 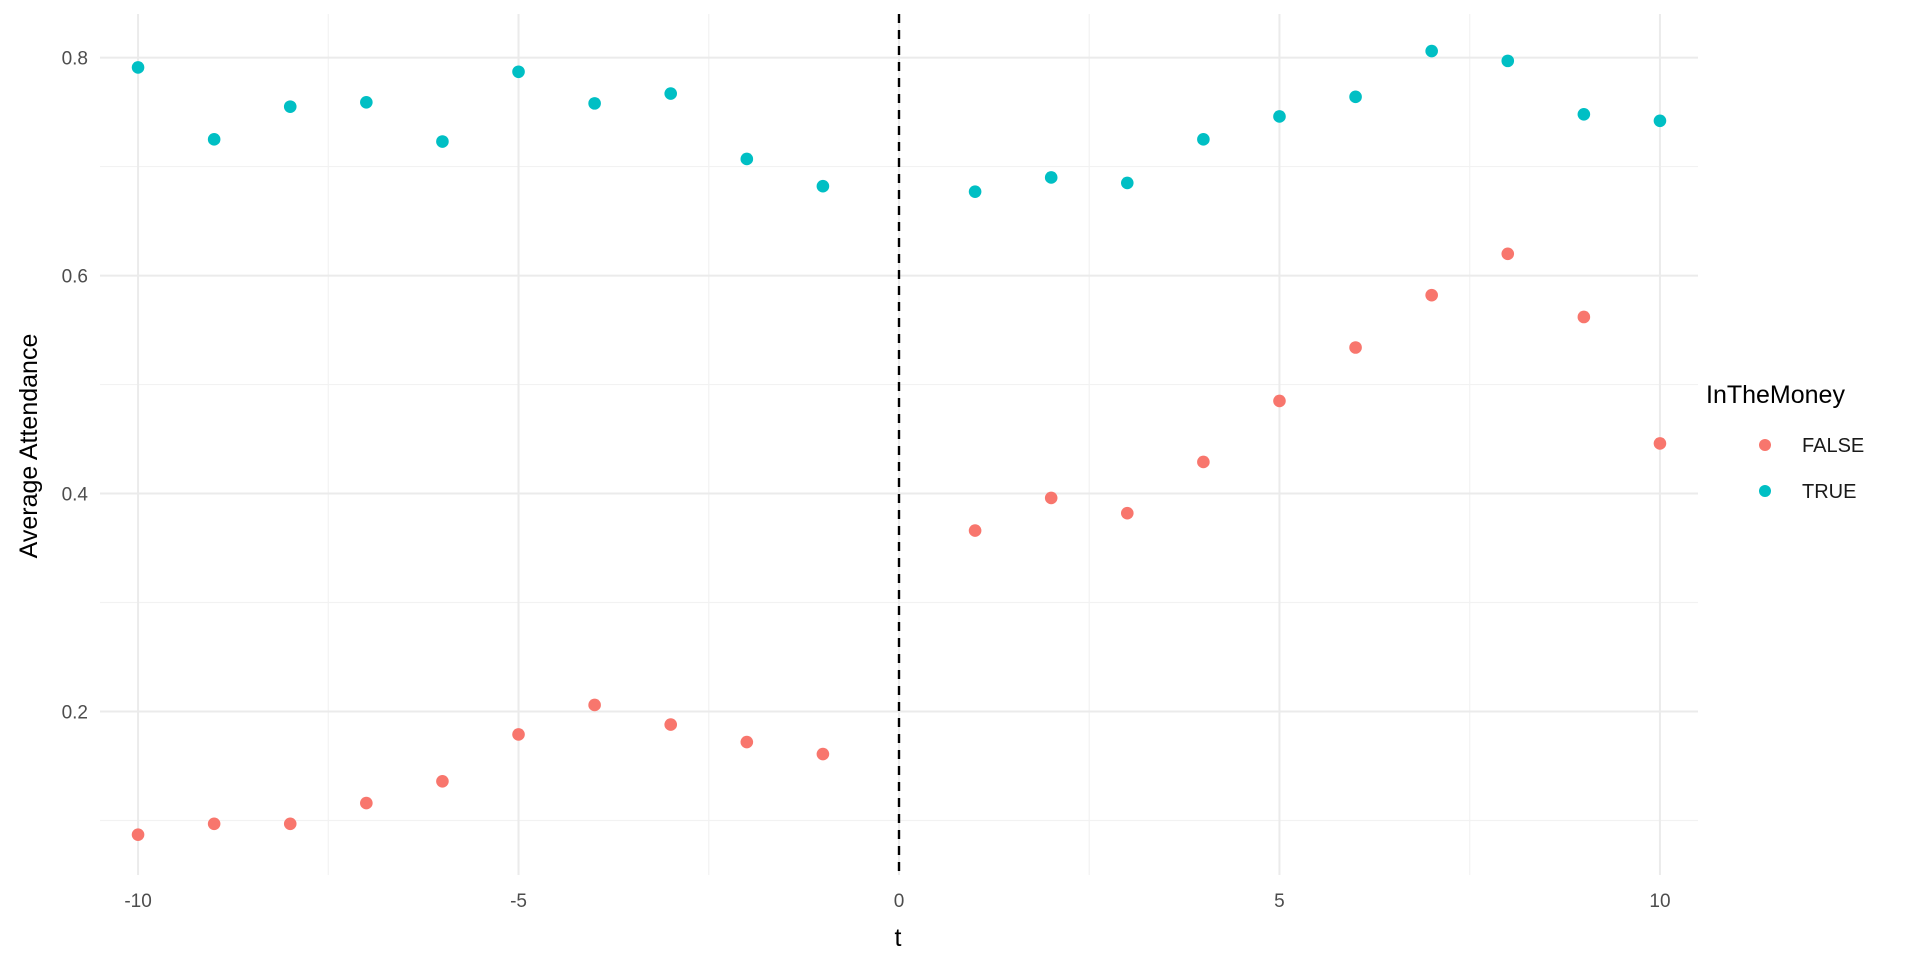 I want to click on y-tick-label: 0.2, so click(x=75, y=713).